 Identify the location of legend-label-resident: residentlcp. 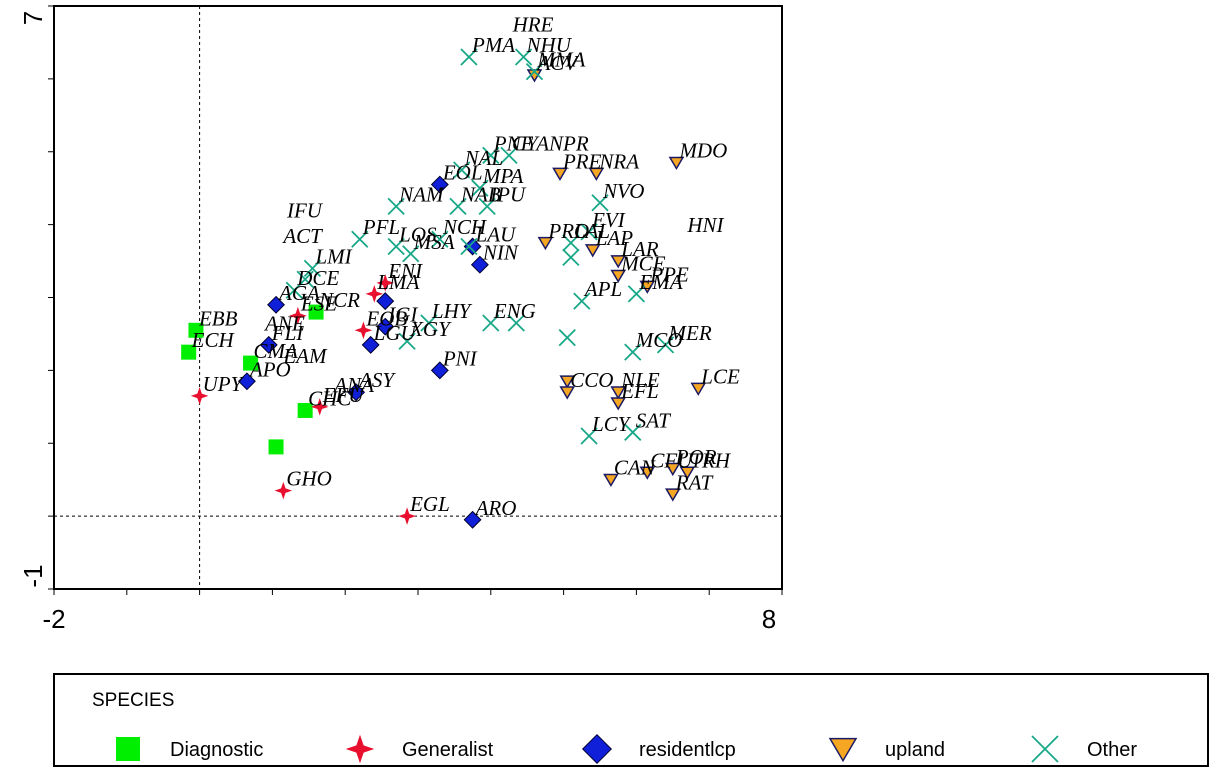
(687, 750).